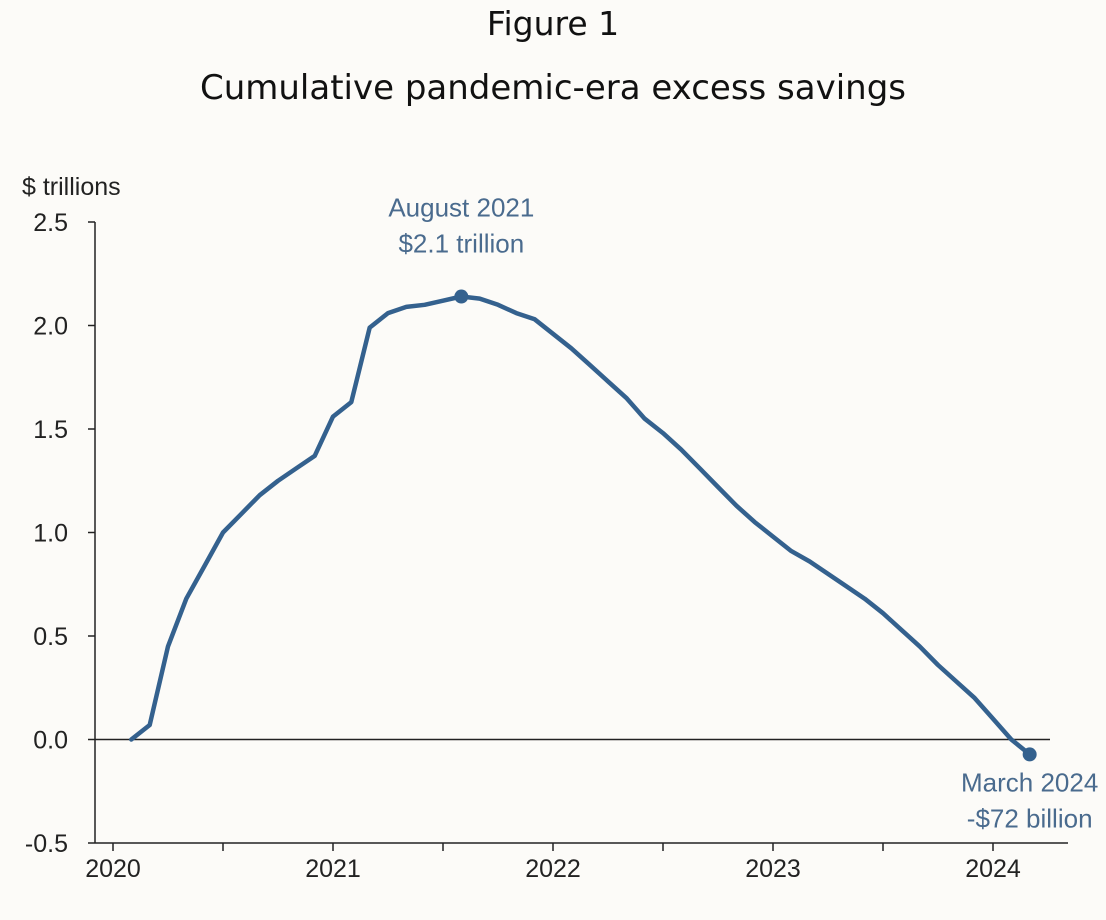 Image resolution: width=1106 pixels, height=920 pixels. Describe the element at coordinates (50, 534) in the screenshot. I see `y-tick-label: 1.0` at that location.